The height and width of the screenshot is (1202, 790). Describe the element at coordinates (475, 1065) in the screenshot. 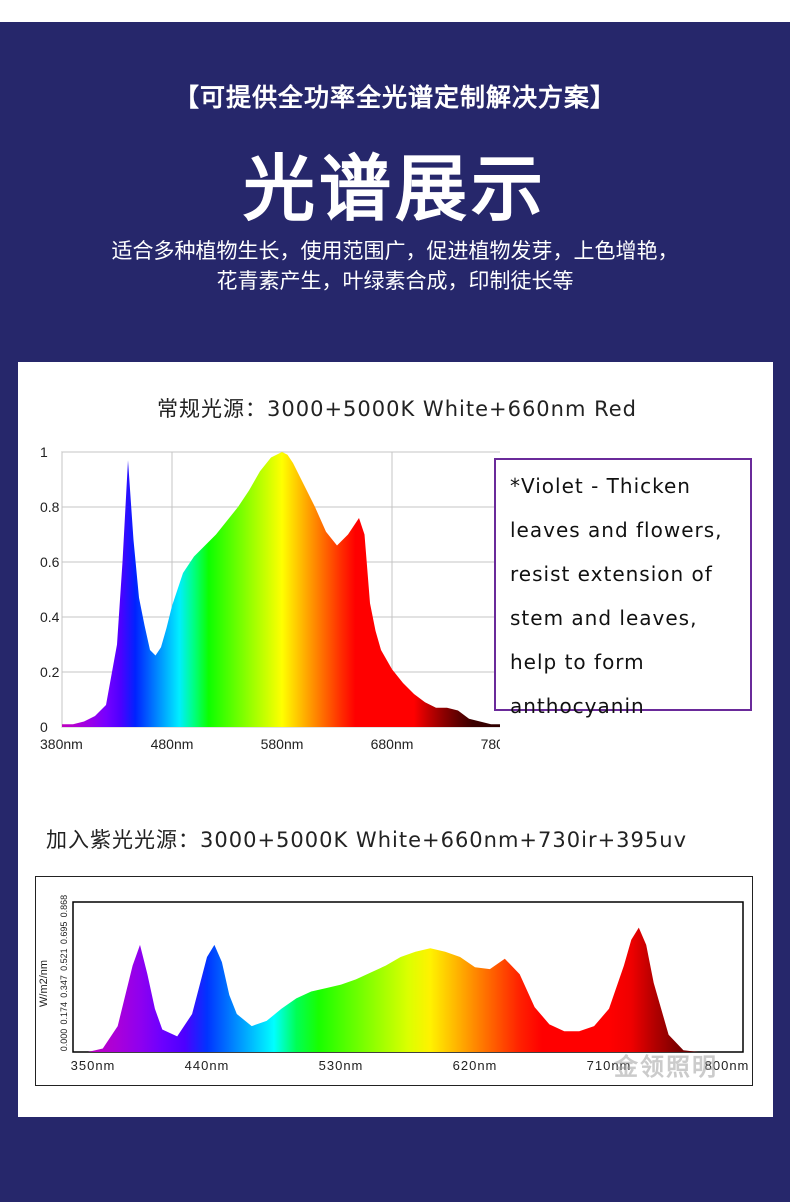

I see `chart2-xtick-label: 620nm` at that location.